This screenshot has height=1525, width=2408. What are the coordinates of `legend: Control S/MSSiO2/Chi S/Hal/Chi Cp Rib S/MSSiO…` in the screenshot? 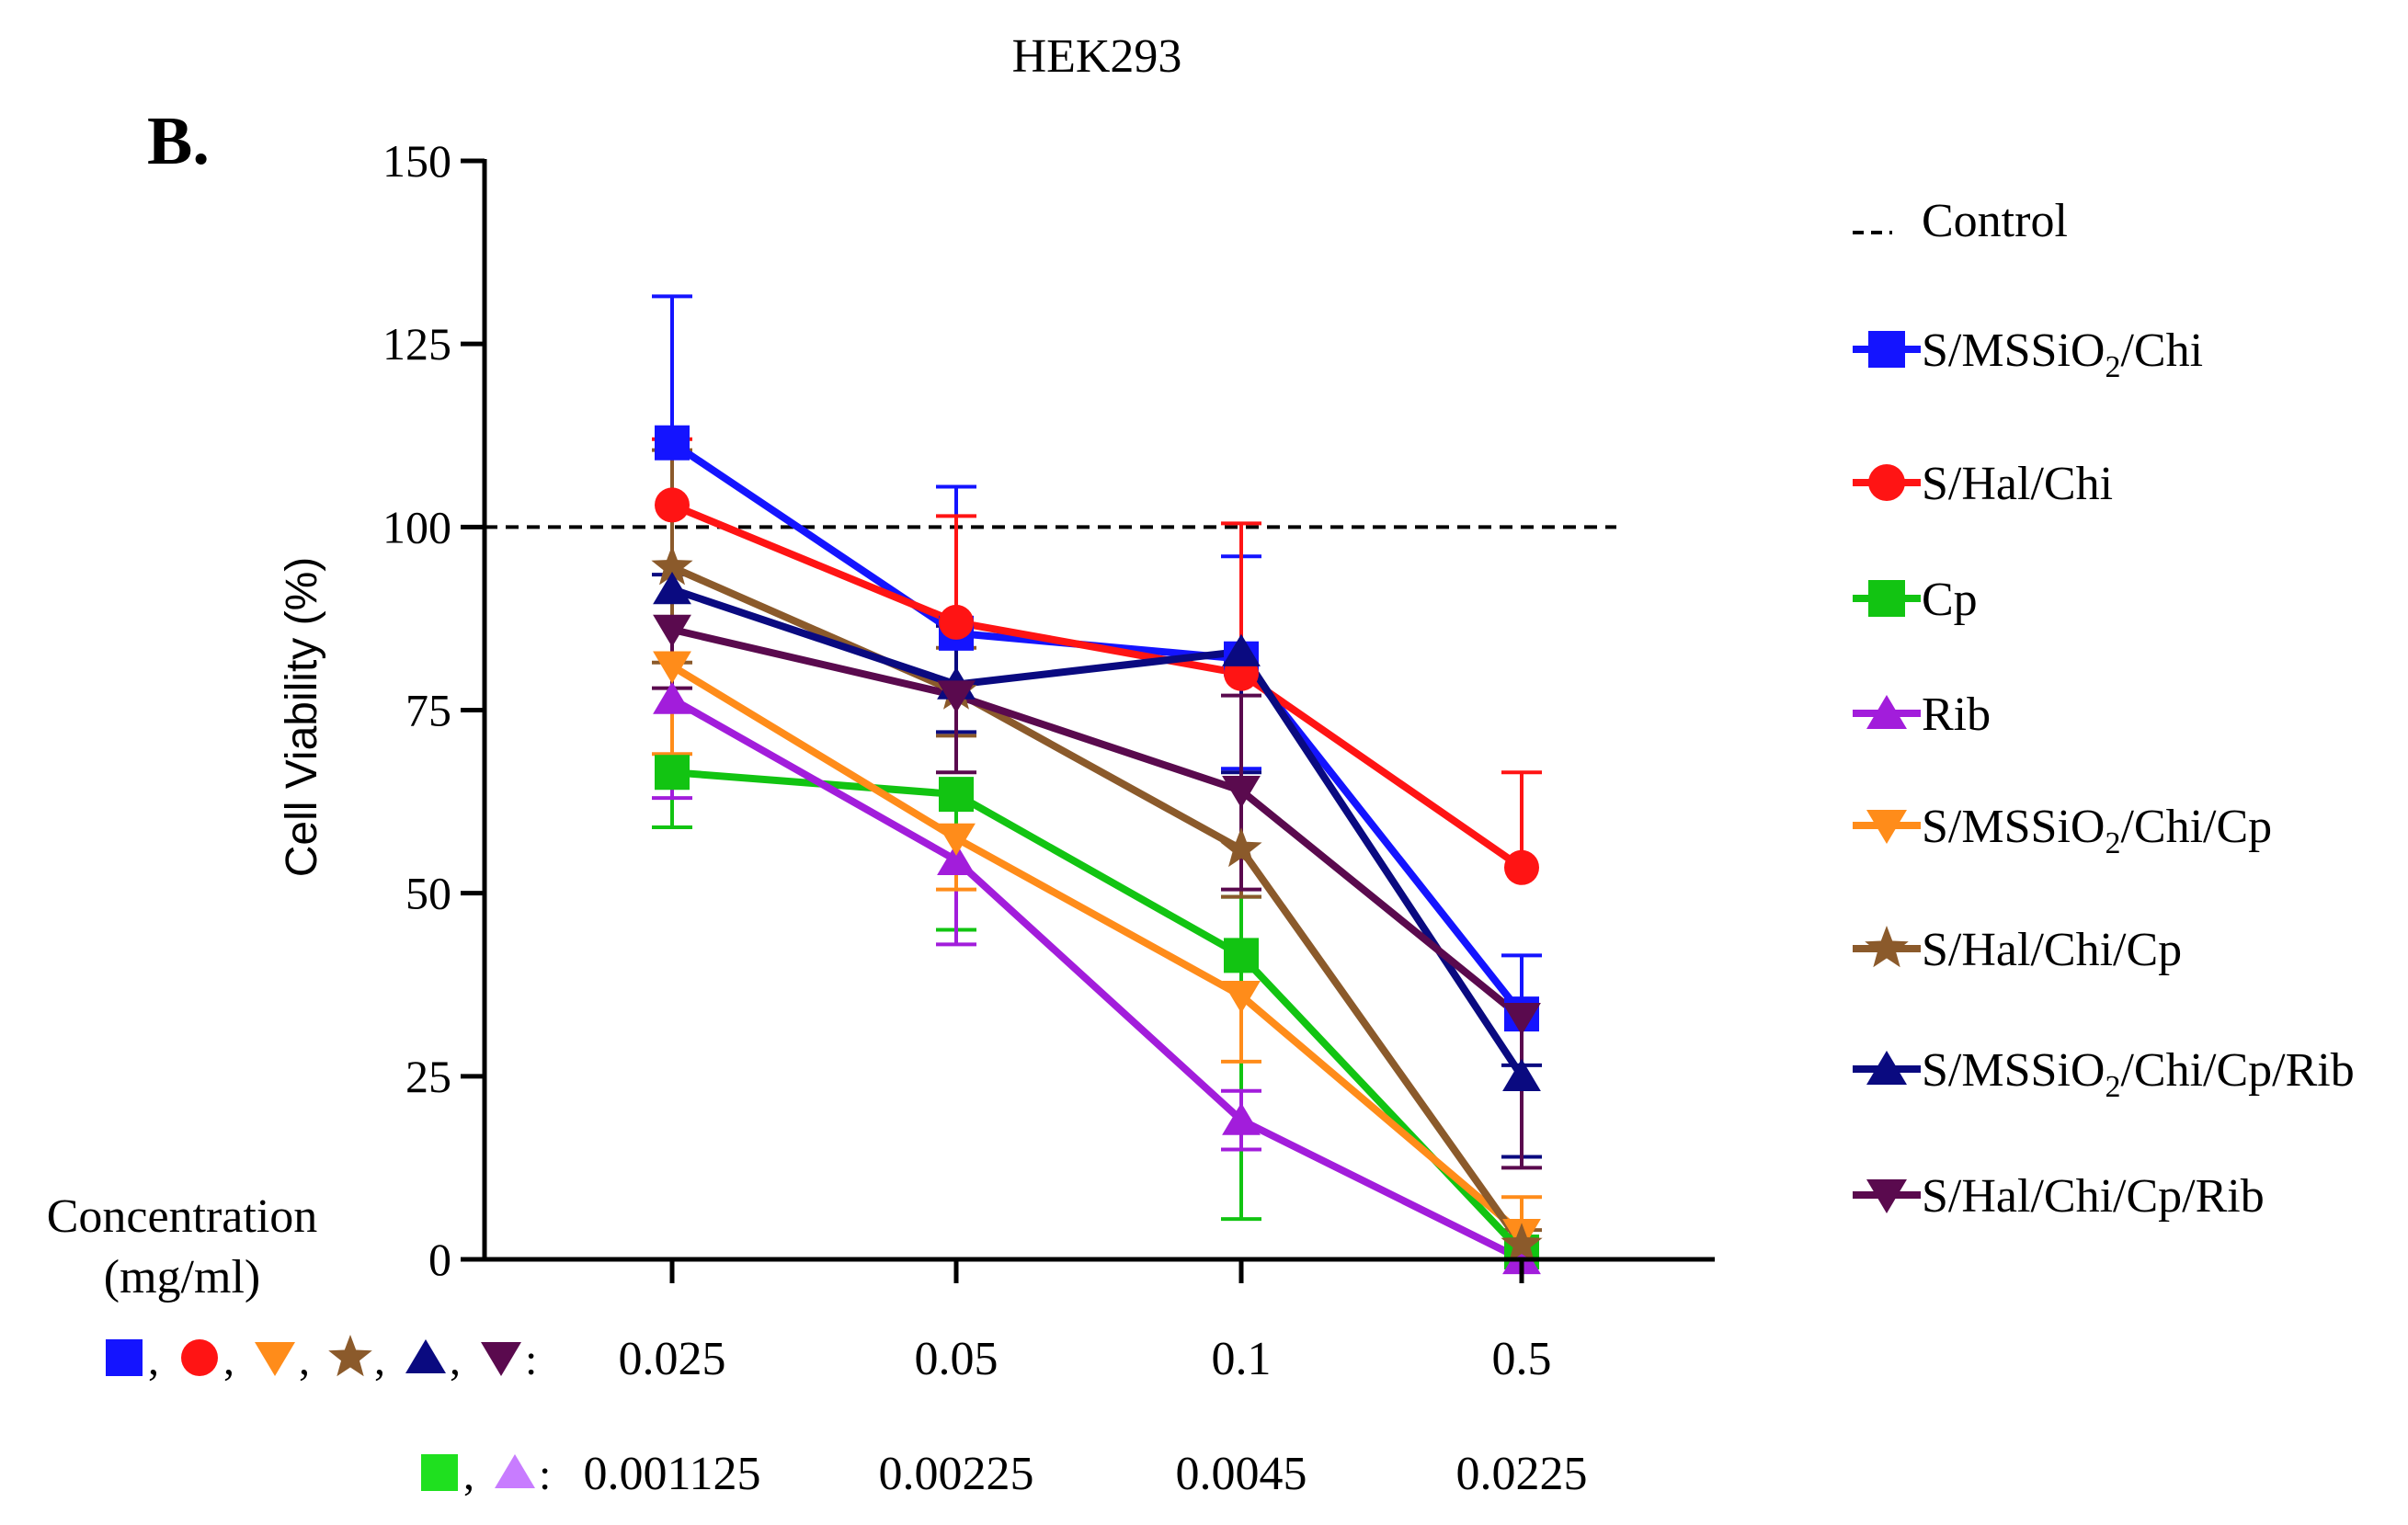 It's located at (2104, 709).